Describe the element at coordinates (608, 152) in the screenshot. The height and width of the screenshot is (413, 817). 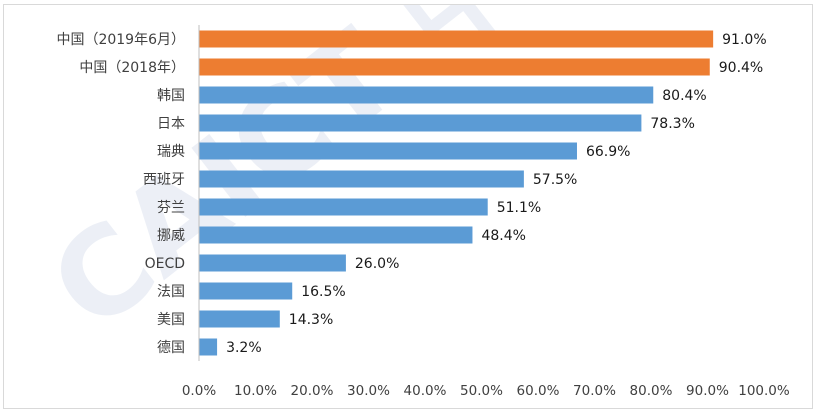
I see `value-label: 66.9%` at that location.